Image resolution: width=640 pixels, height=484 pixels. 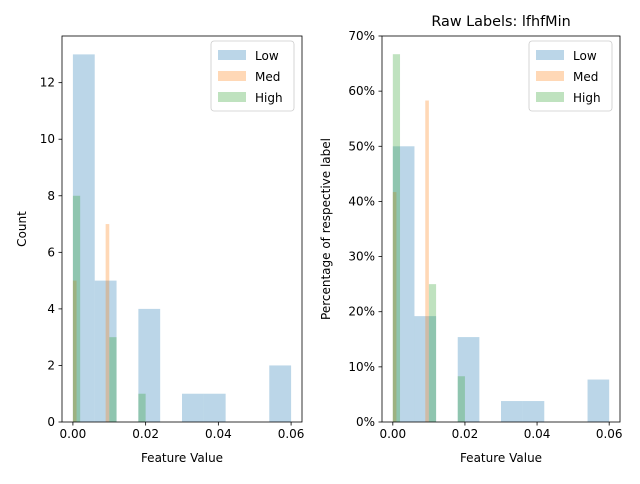 What do you see at coordinates (500, 22) in the screenshot?
I see `chart-title: Raw Labels: lfhfMin` at bounding box center [500, 22].